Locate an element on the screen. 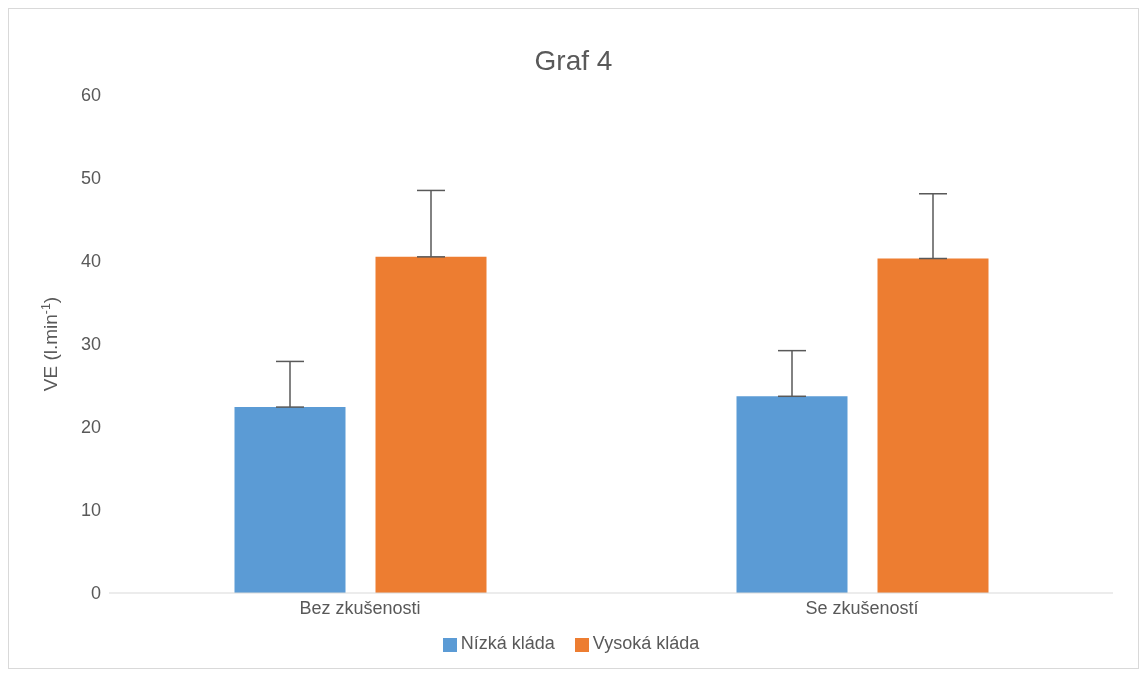 The image size is (1147, 677). y-tick-label: 30 is located at coordinates (90, 344).